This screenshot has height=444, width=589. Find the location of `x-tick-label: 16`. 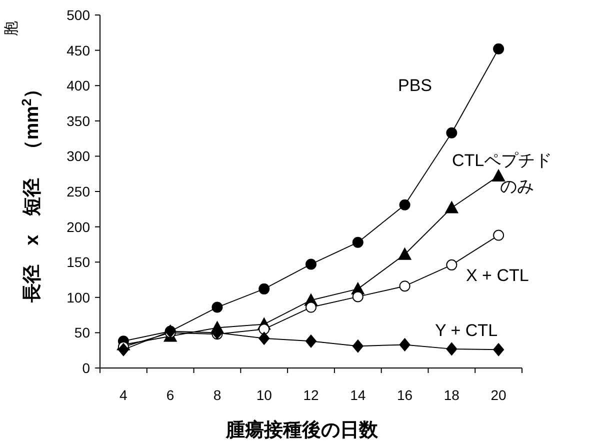

x-tick-label: 16 is located at coordinates (404, 395).